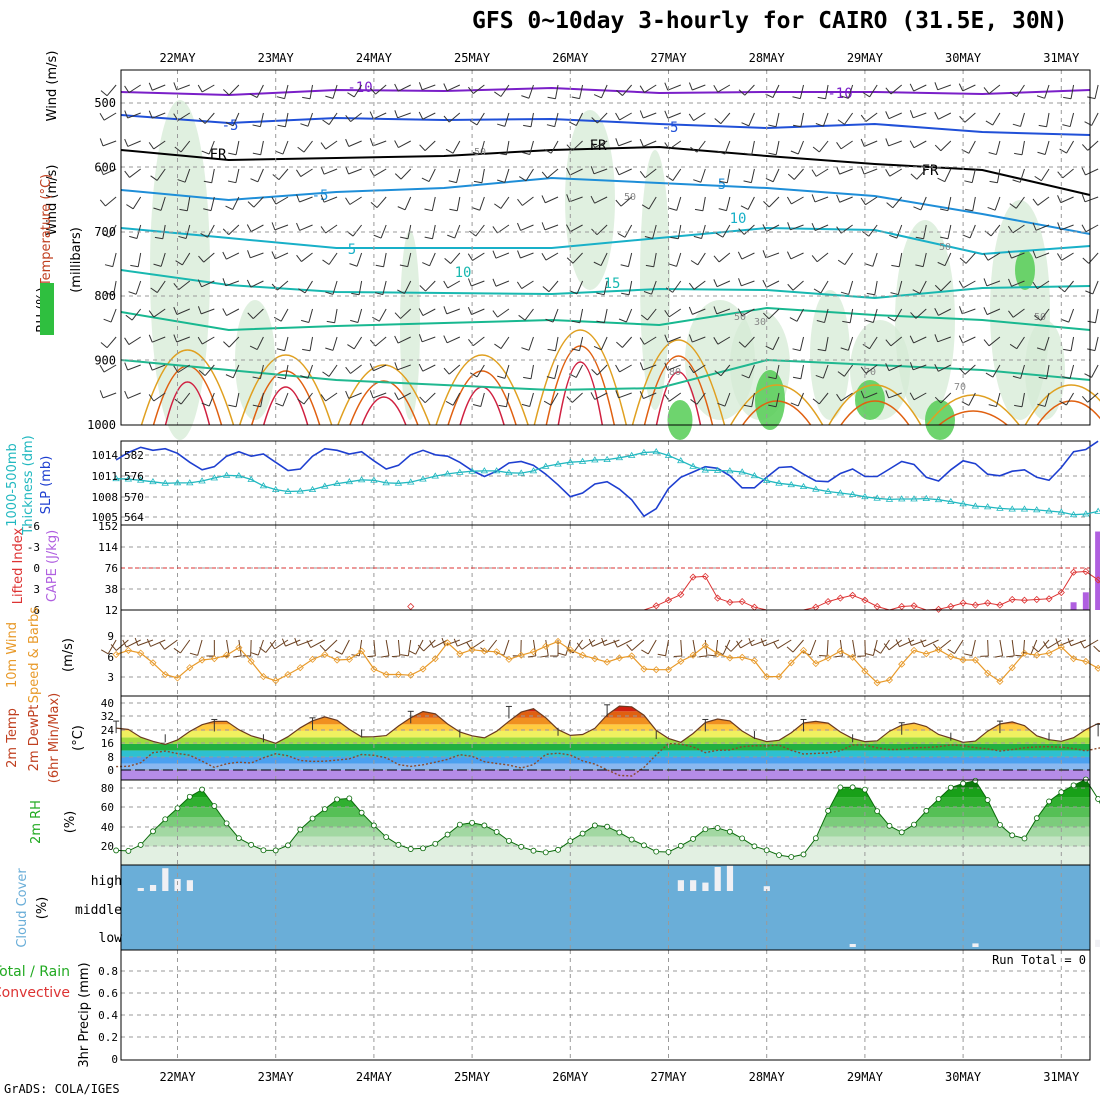 Image resolution: width=1100 pixels, height=1100 pixels. Describe the element at coordinates (767, 1077) in the screenshot. I see `date-label-bottom: 28MAY` at that location.